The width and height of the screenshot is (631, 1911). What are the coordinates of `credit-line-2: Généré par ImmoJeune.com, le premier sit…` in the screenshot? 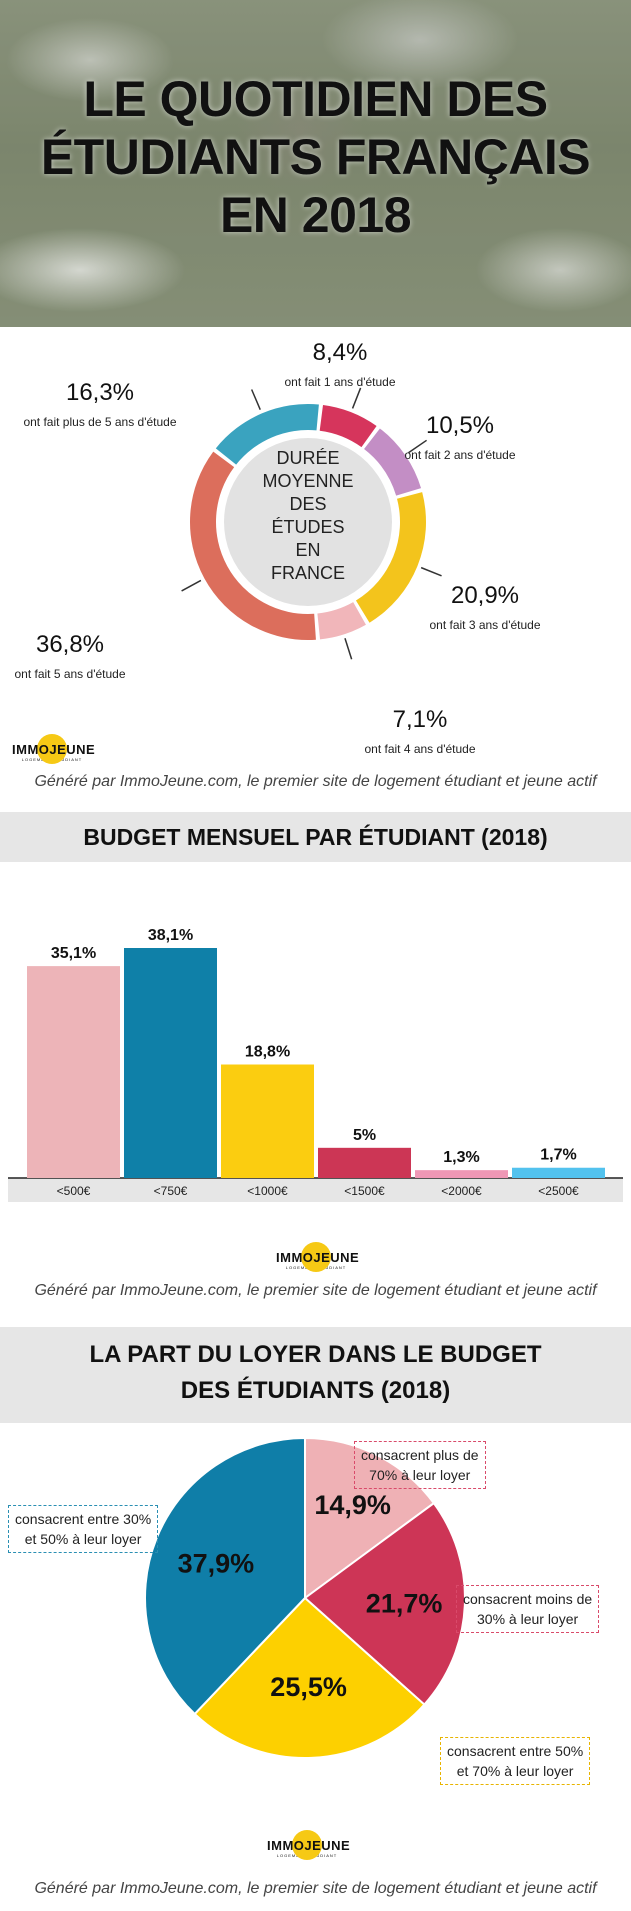 It's located at (315, 1290).